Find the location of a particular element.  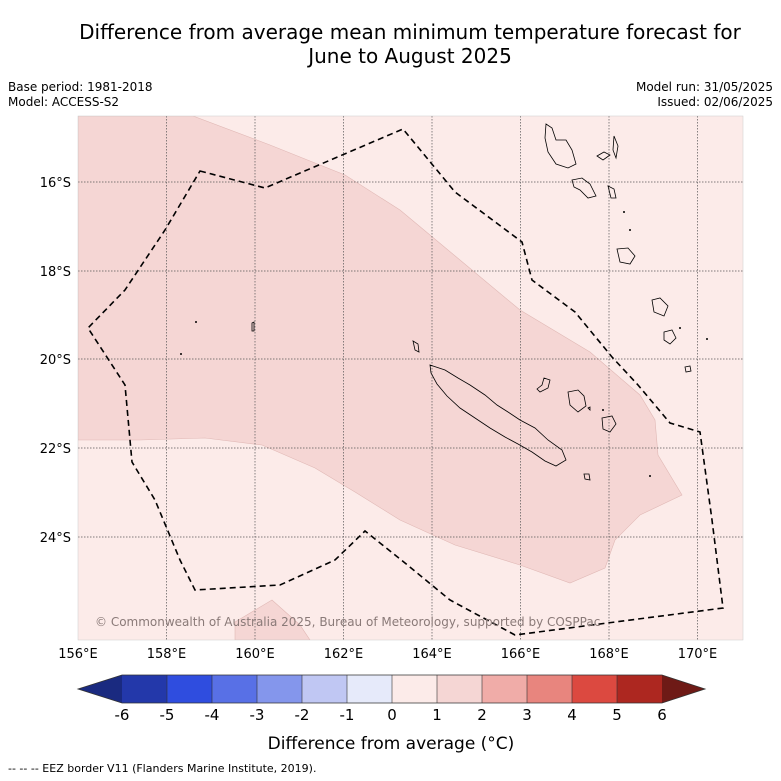

colorbar-tick: 1 is located at coordinates (437, 715).